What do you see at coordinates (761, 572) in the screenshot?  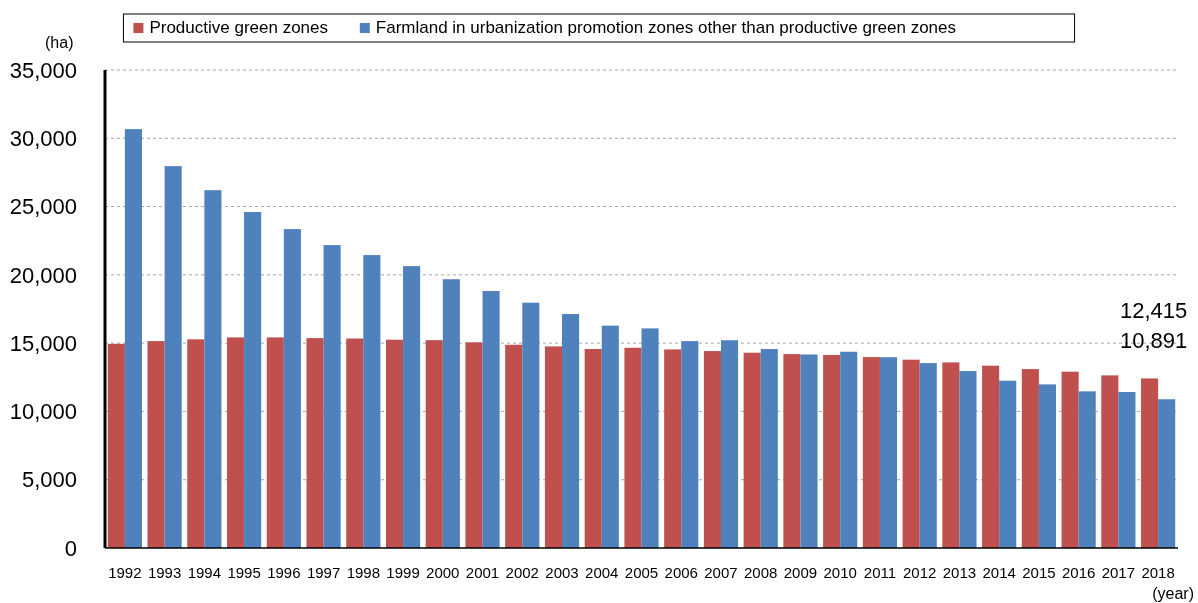 I see `x-tick-label: 2008` at bounding box center [761, 572].